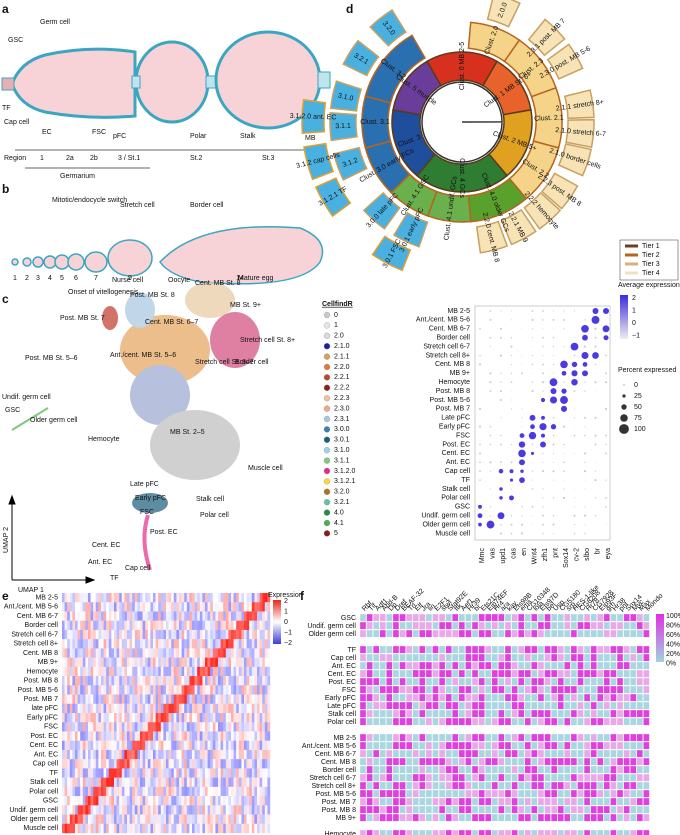 Image resolution: width=680 pixels, height=835 pixels. I want to click on row-label: FSC, so click(349, 690).